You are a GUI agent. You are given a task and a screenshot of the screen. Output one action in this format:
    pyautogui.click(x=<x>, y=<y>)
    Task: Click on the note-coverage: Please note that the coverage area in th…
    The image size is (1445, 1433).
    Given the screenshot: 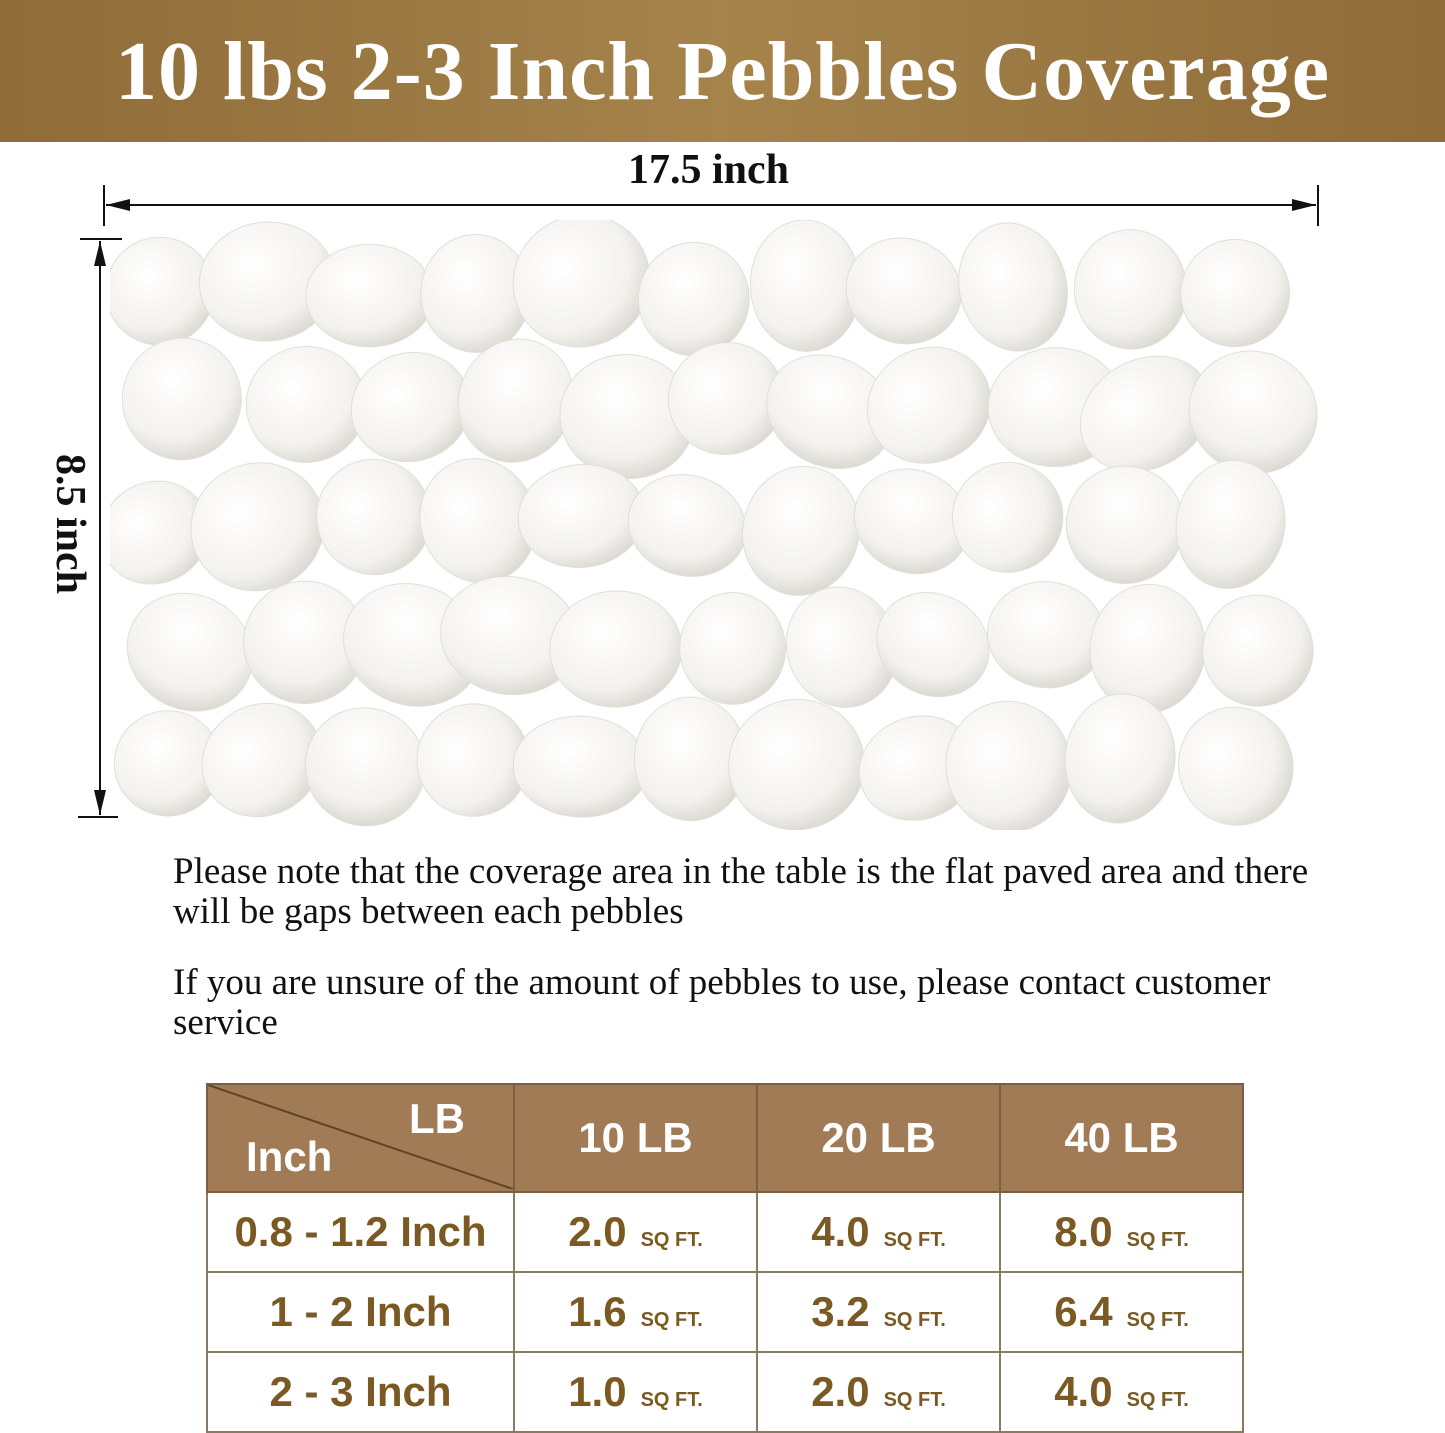 What is the action you would take?
    pyautogui.click(x=741, y=891)
    